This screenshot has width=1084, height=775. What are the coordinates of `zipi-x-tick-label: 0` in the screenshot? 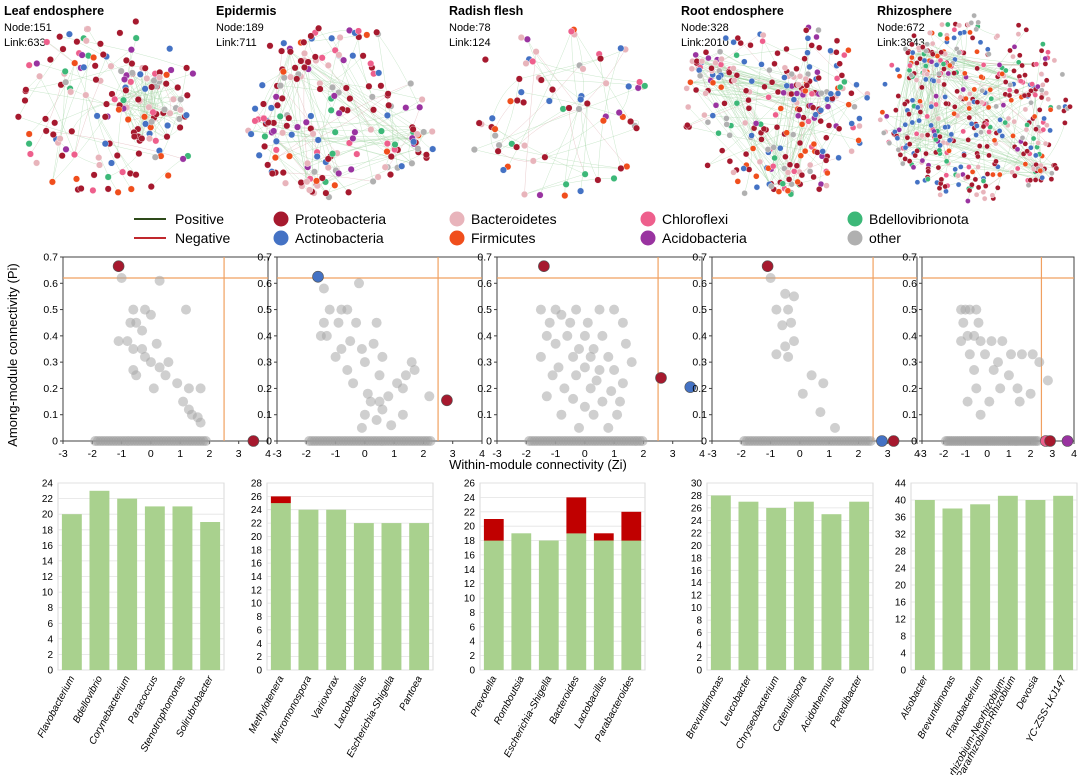 It's located at (151, 454).